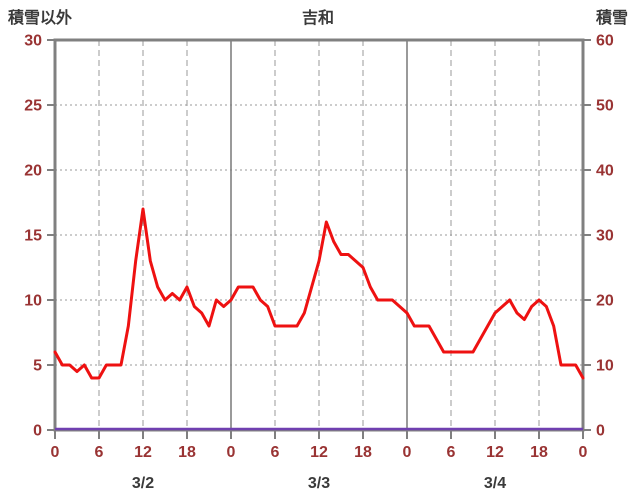  Describe the element at coordinates (605, 366) in the screenshot. I see `right-tick-label: 10` at that location.